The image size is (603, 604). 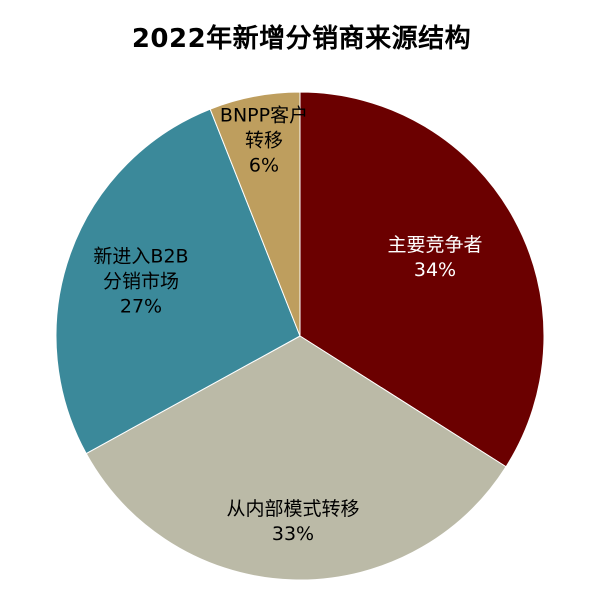 I want to click on slice-label-1: 从内部模式转移 33%, so click(x=292, y=521).